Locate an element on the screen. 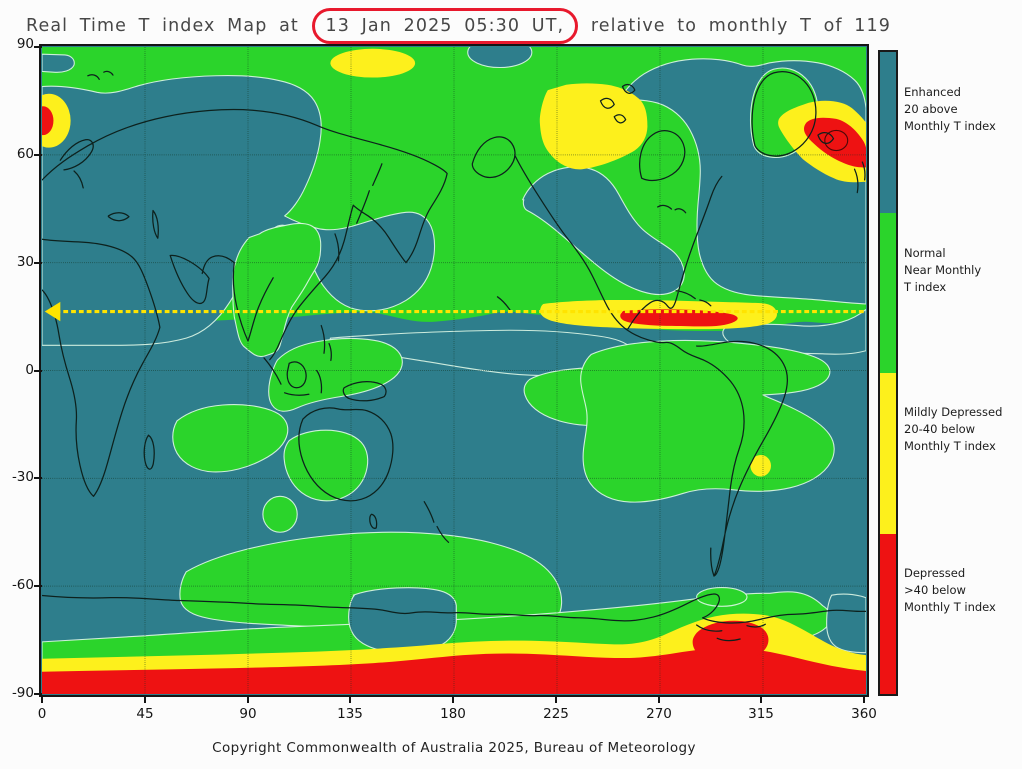  legend-color-bar is located at coordinates (888, 373).